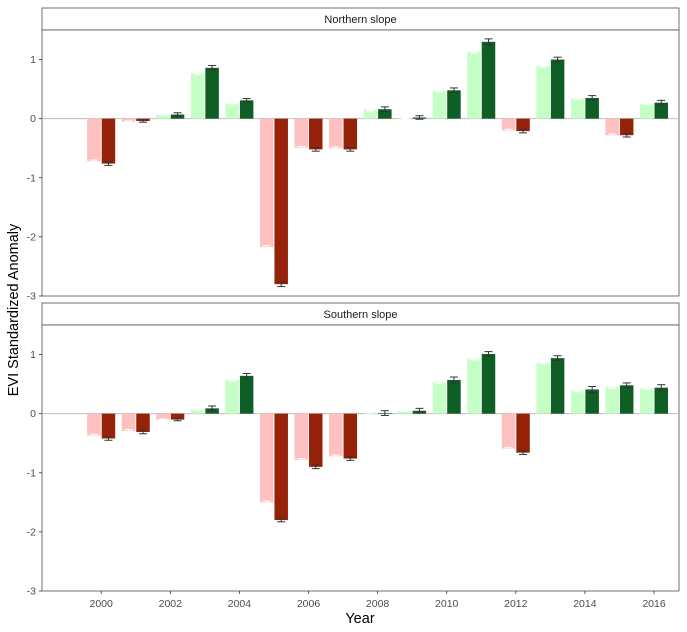 This screenshot has width=687, height=632. I want to click on bar-2006-s2, so click(316, 440).